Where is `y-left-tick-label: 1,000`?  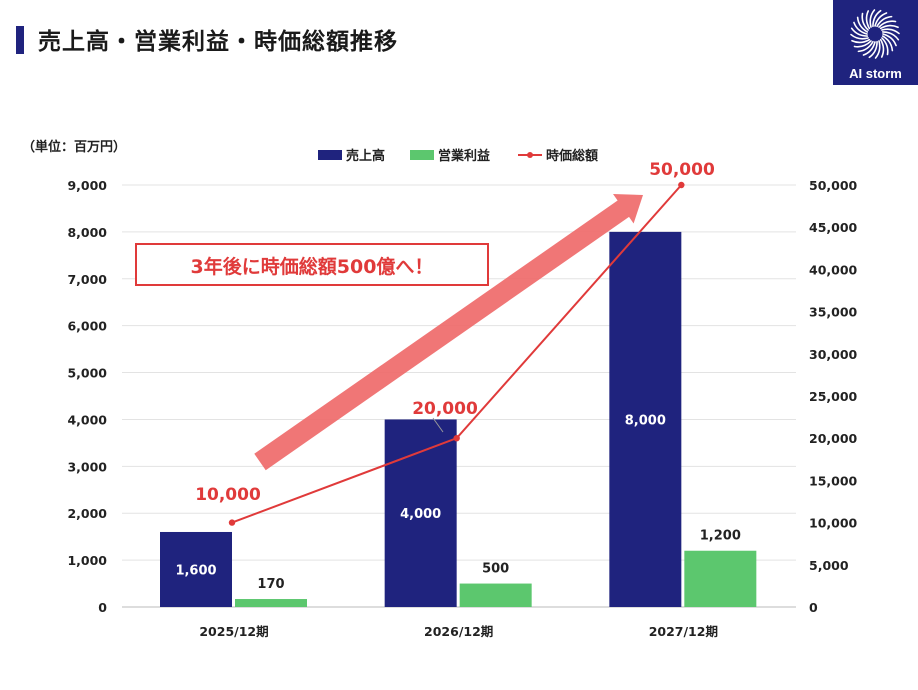 y-left-tick-label: 1,000 is located at coordinates (87, 560).